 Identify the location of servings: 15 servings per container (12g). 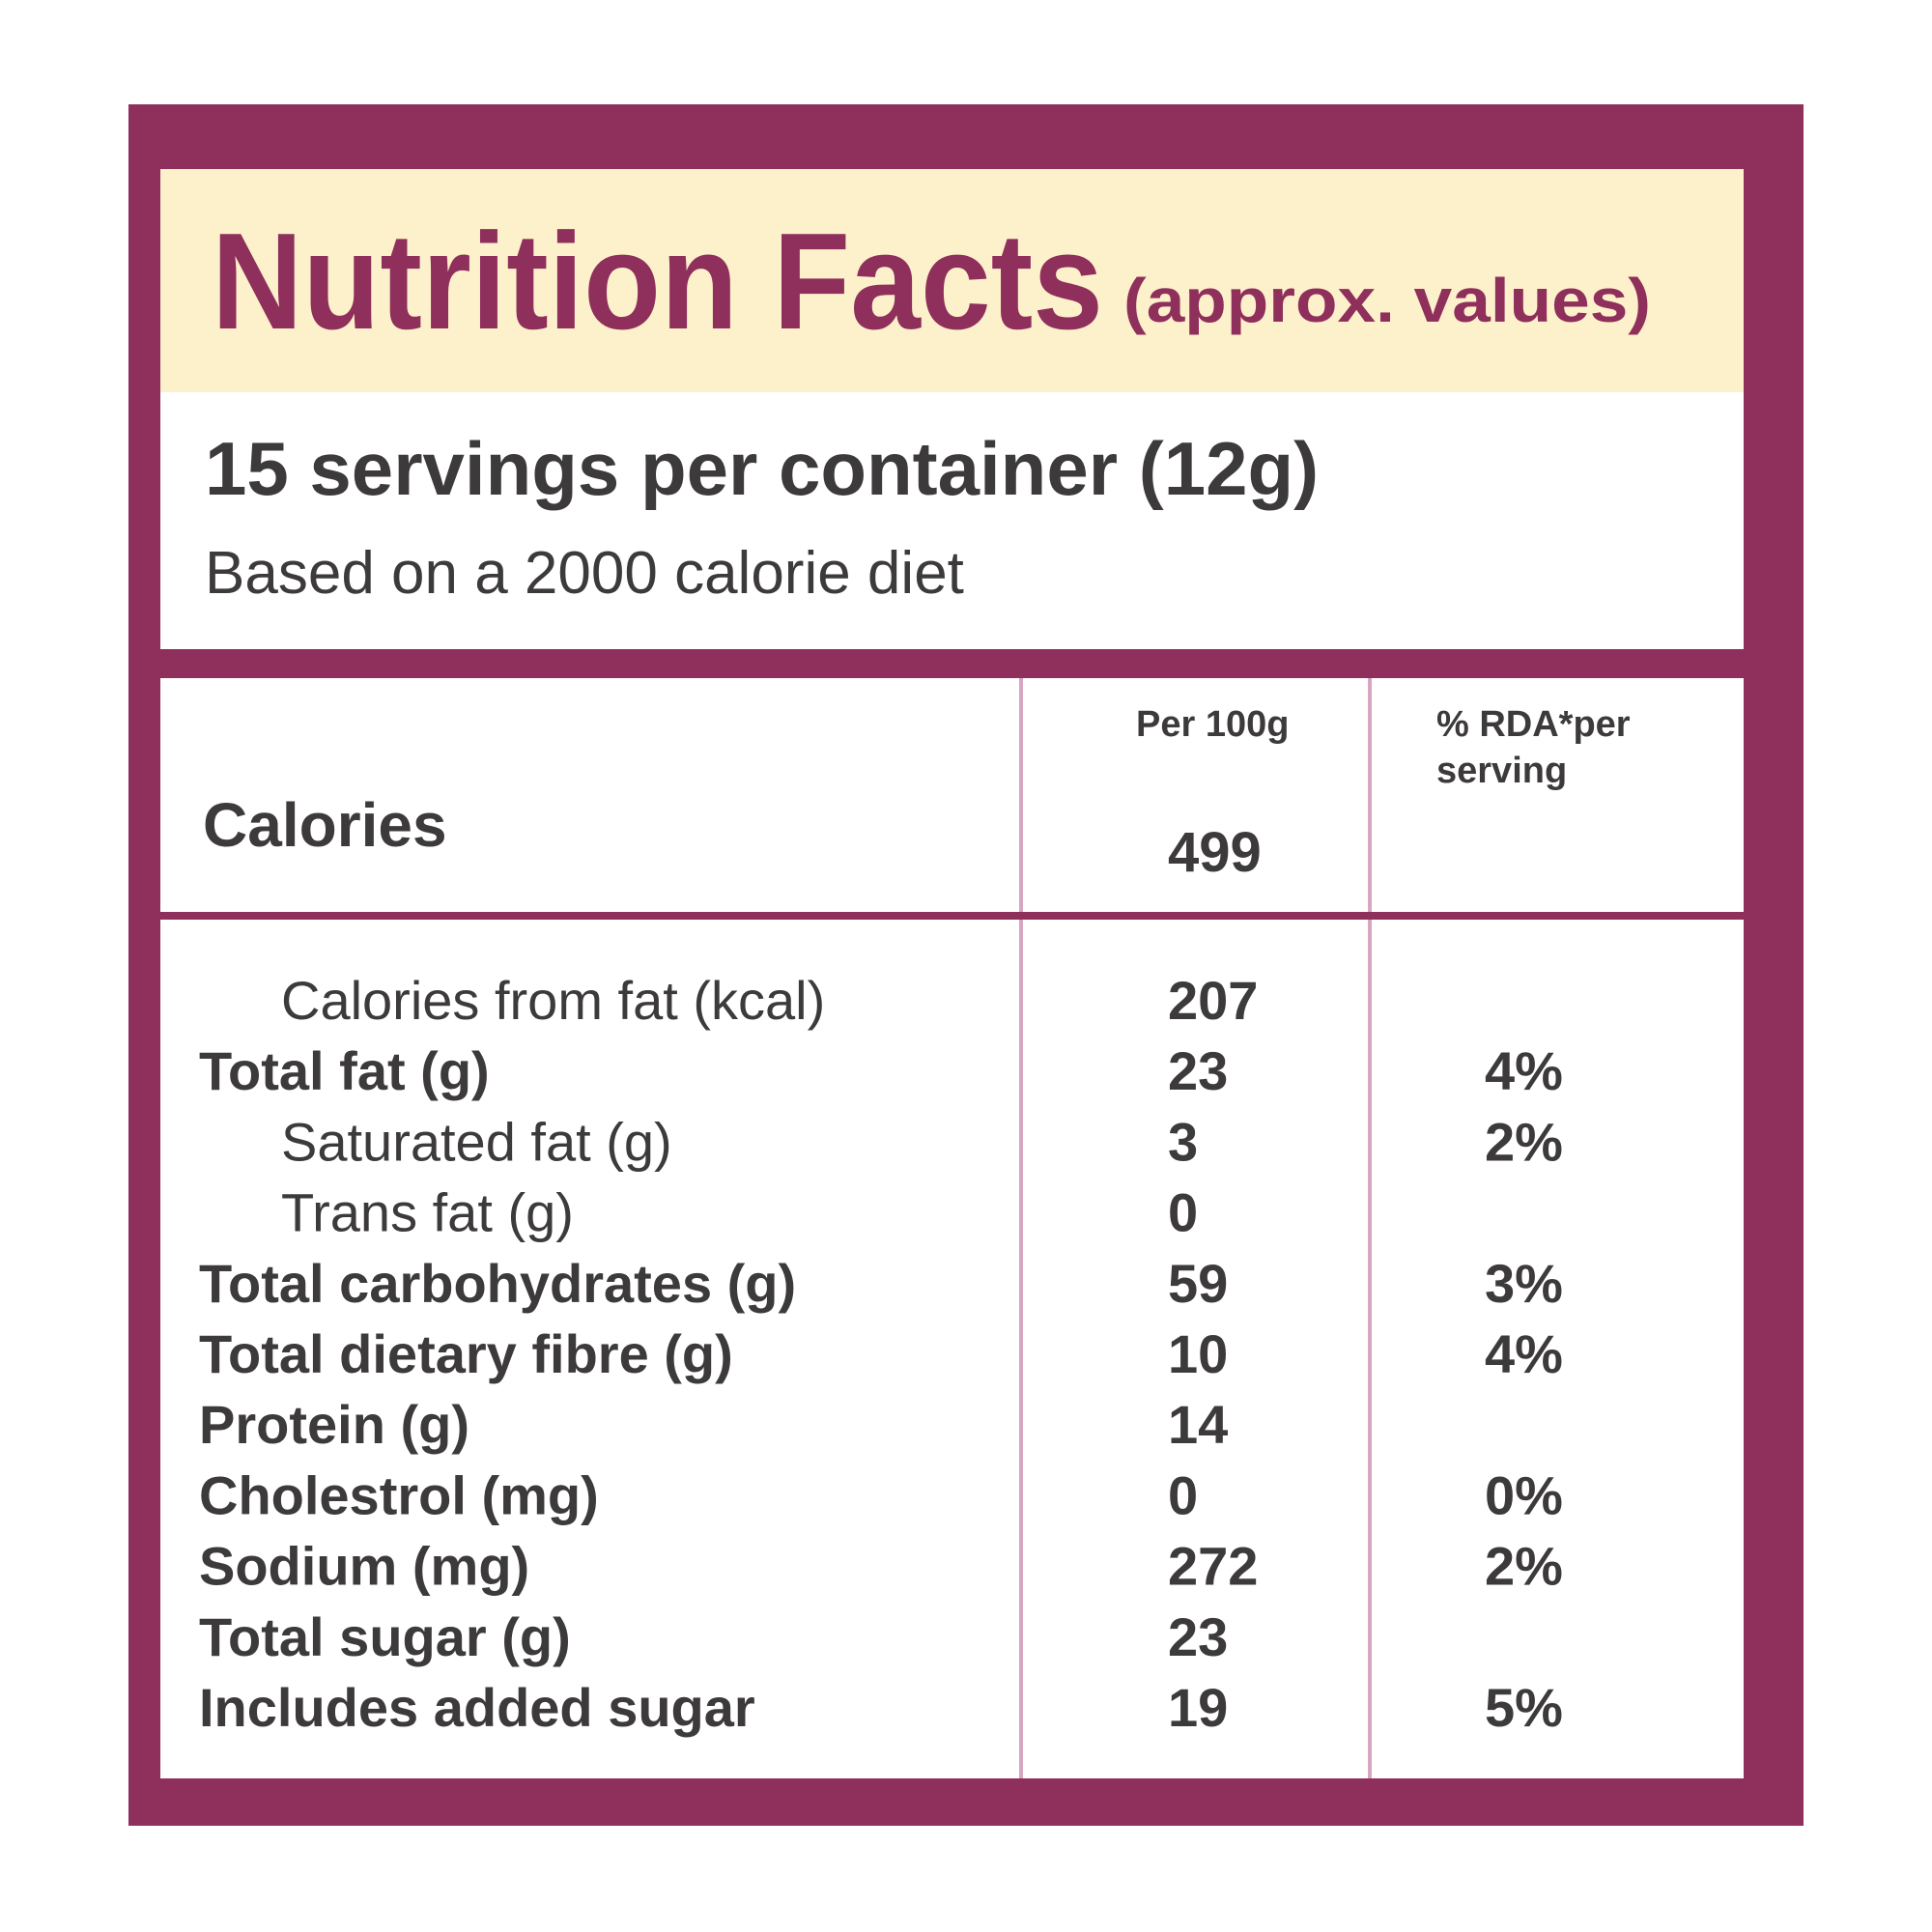
(762, 468).